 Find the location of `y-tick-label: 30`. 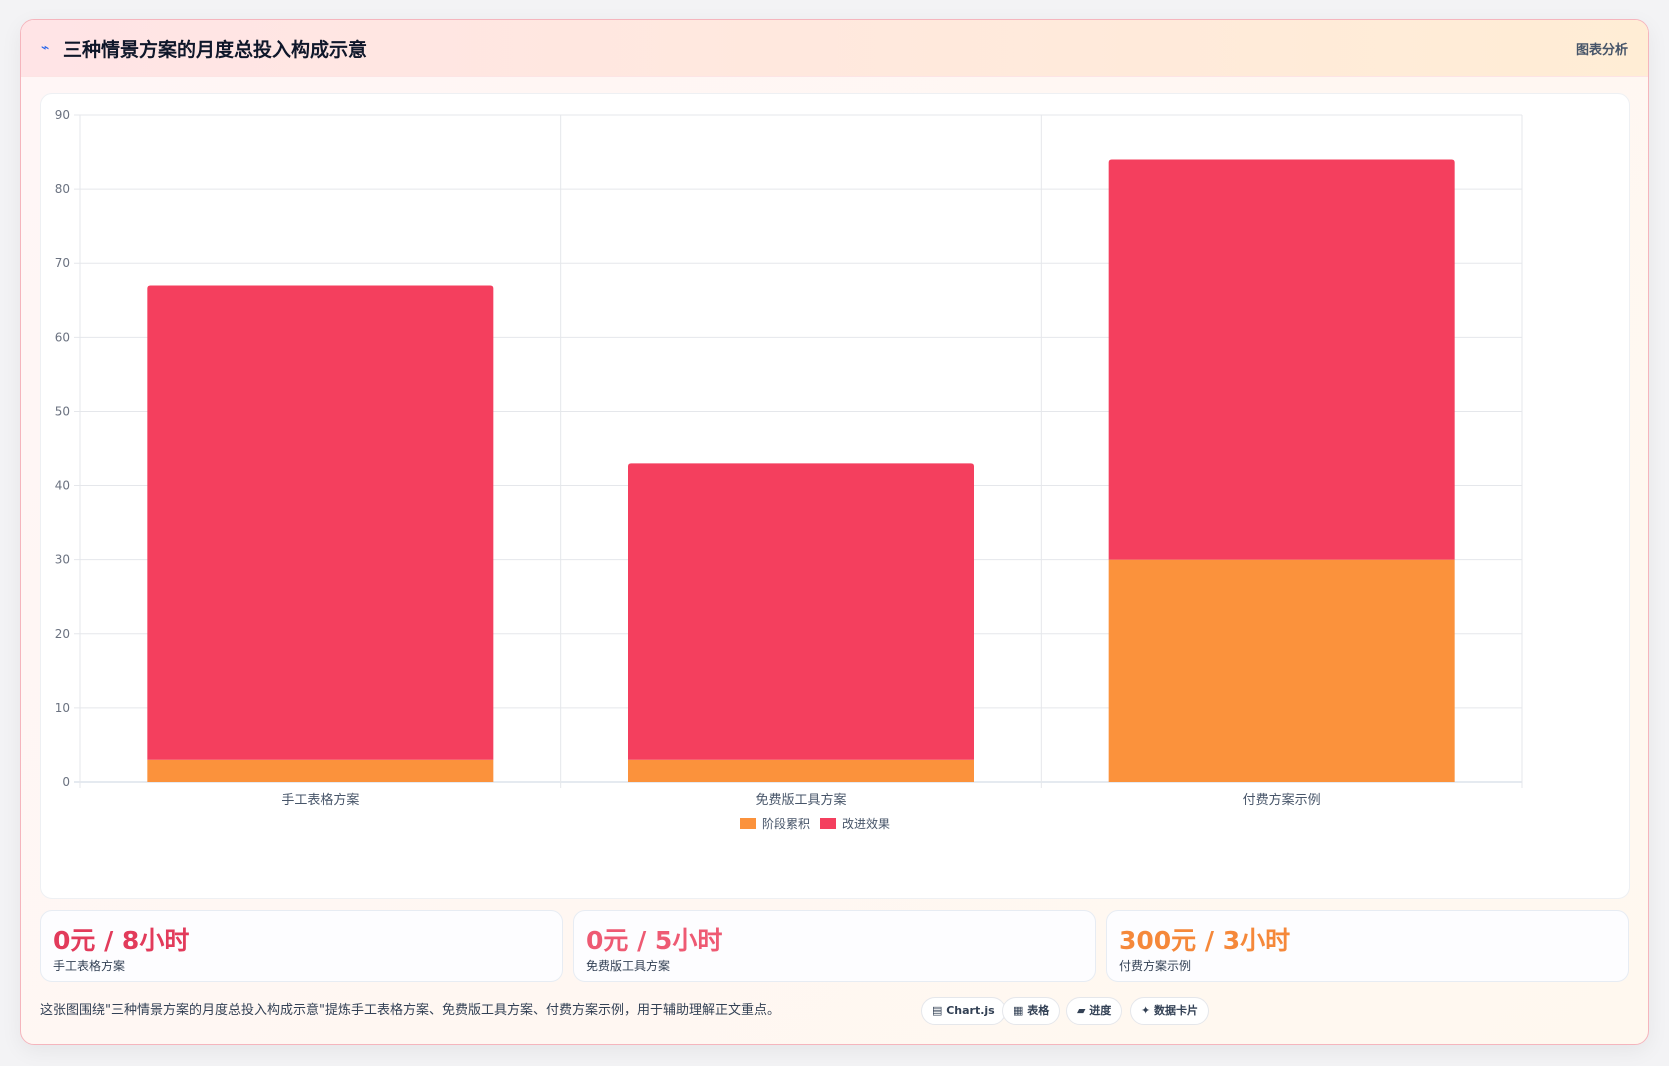

y-tick-label: 30 is located at coordinates (62, 560).